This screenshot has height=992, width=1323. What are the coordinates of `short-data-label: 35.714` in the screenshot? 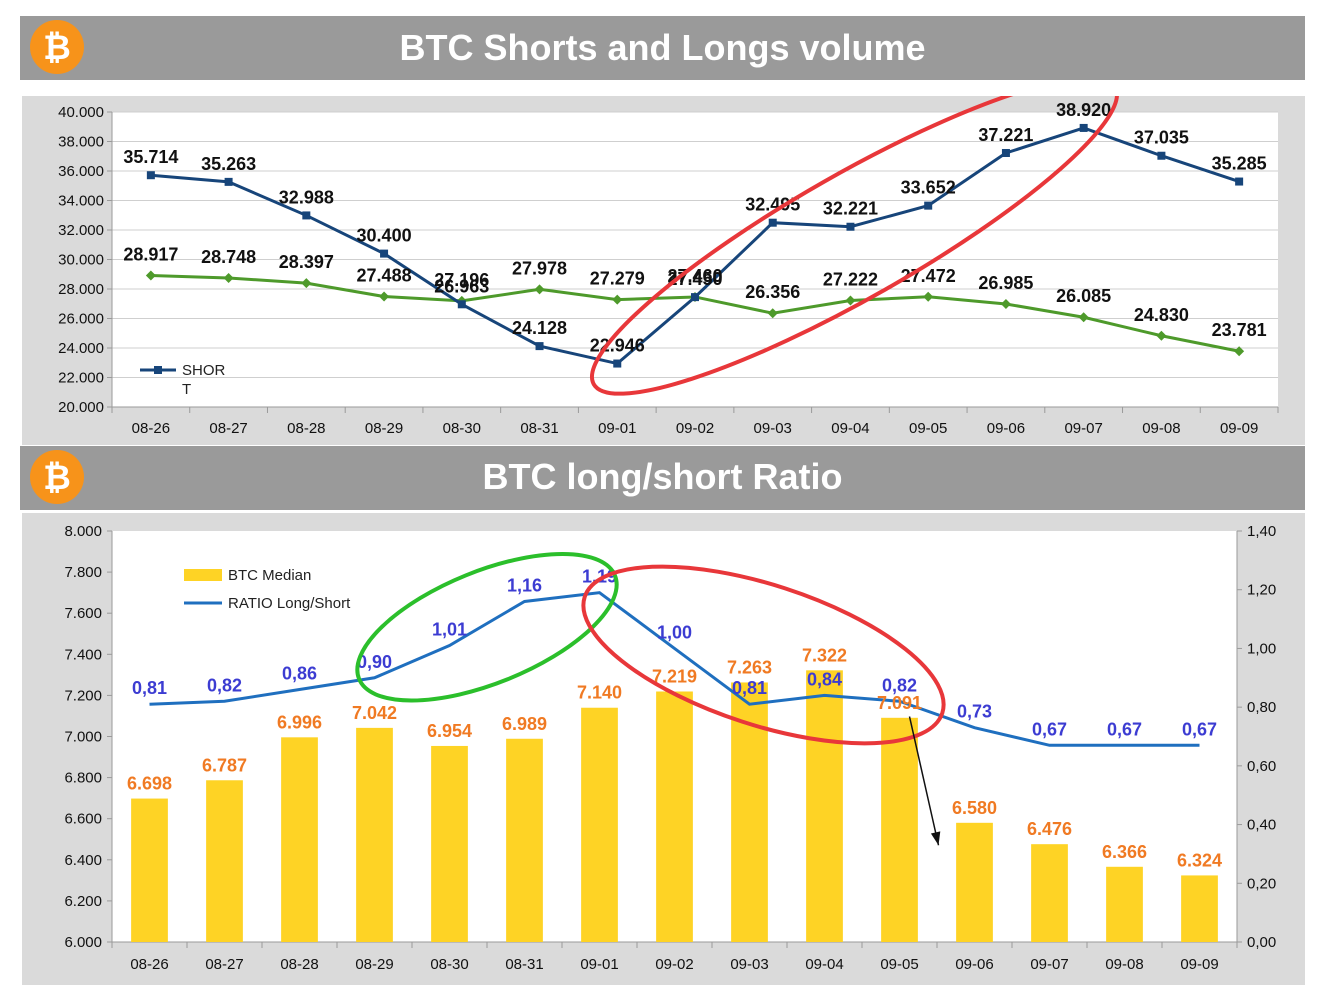 It's located at (150, 157).